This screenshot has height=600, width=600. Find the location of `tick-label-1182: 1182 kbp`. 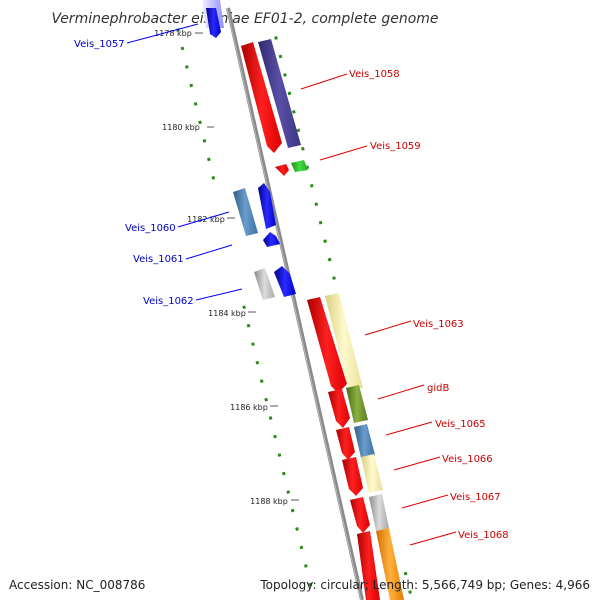

tick-label-1182: 1182 kbp is located at coordinates (206, 219).